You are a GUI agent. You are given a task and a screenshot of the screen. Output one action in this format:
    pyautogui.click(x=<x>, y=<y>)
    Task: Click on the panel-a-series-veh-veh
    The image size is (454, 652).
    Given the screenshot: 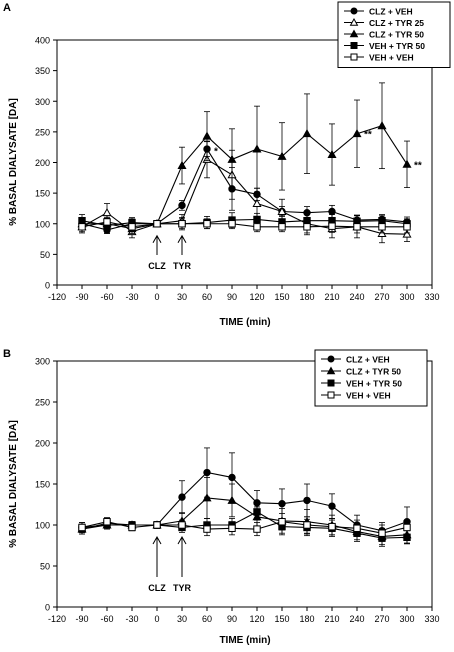 What is the action you would take?
    pyautogui.click(x=244, y=224)
    